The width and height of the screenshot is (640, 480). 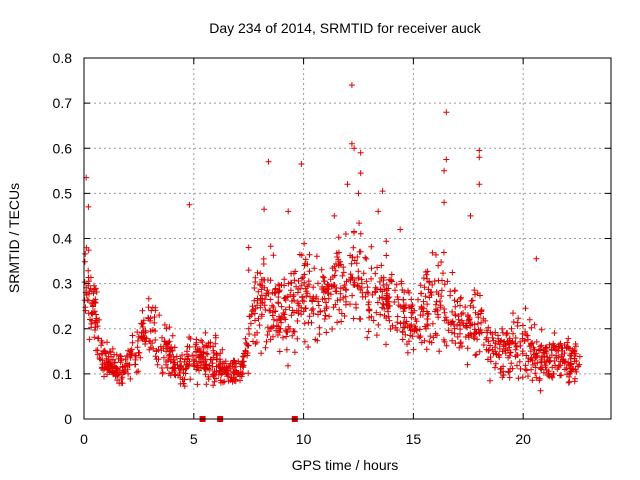 I want to click on x-tick-labels: 0 5 10 15 20, so click(x=305, y=439).